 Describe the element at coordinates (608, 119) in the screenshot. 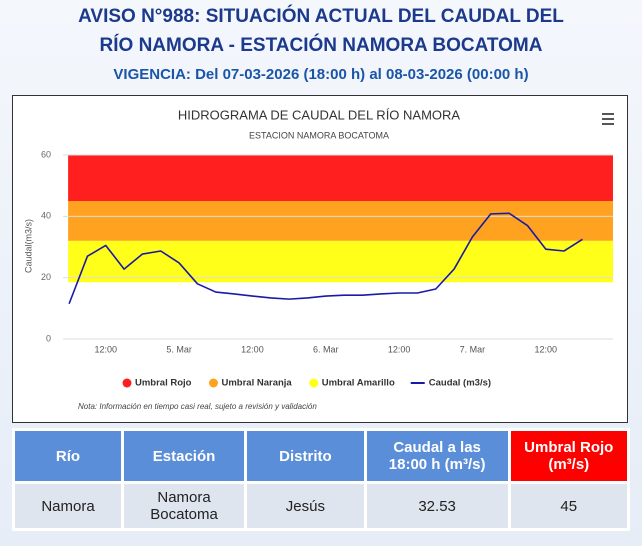

I see `menu-icon` at that location.